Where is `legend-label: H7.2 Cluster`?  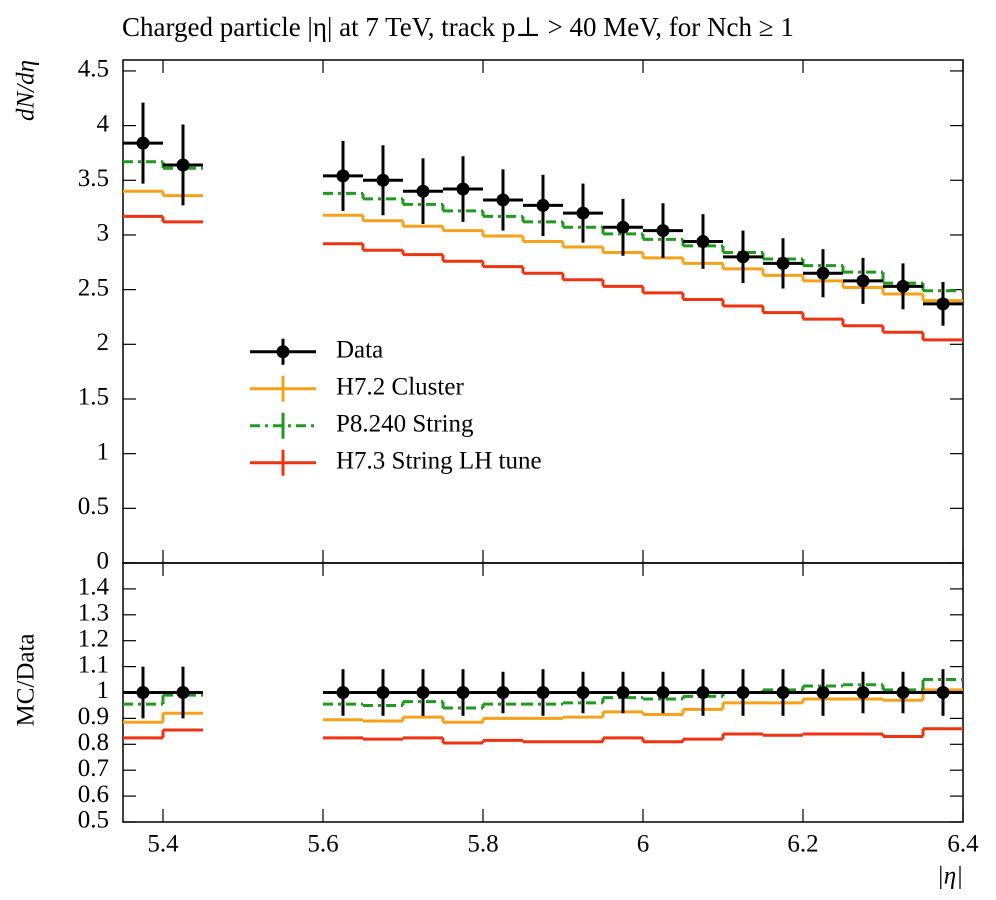
legend-label: H7.2 Cluster is located at coordinates (400, 386).